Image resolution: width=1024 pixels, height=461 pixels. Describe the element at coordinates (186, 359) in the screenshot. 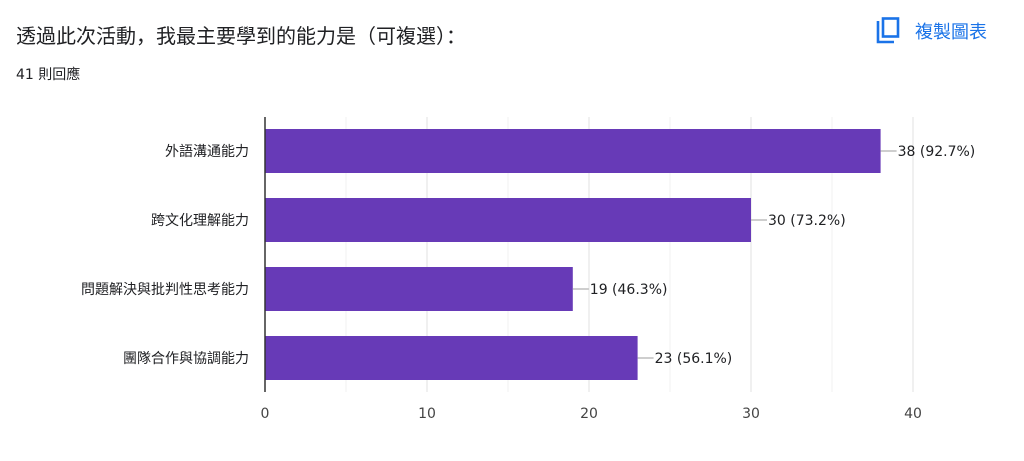

I see `category-label: 團隊合作與協調能力` at that location.